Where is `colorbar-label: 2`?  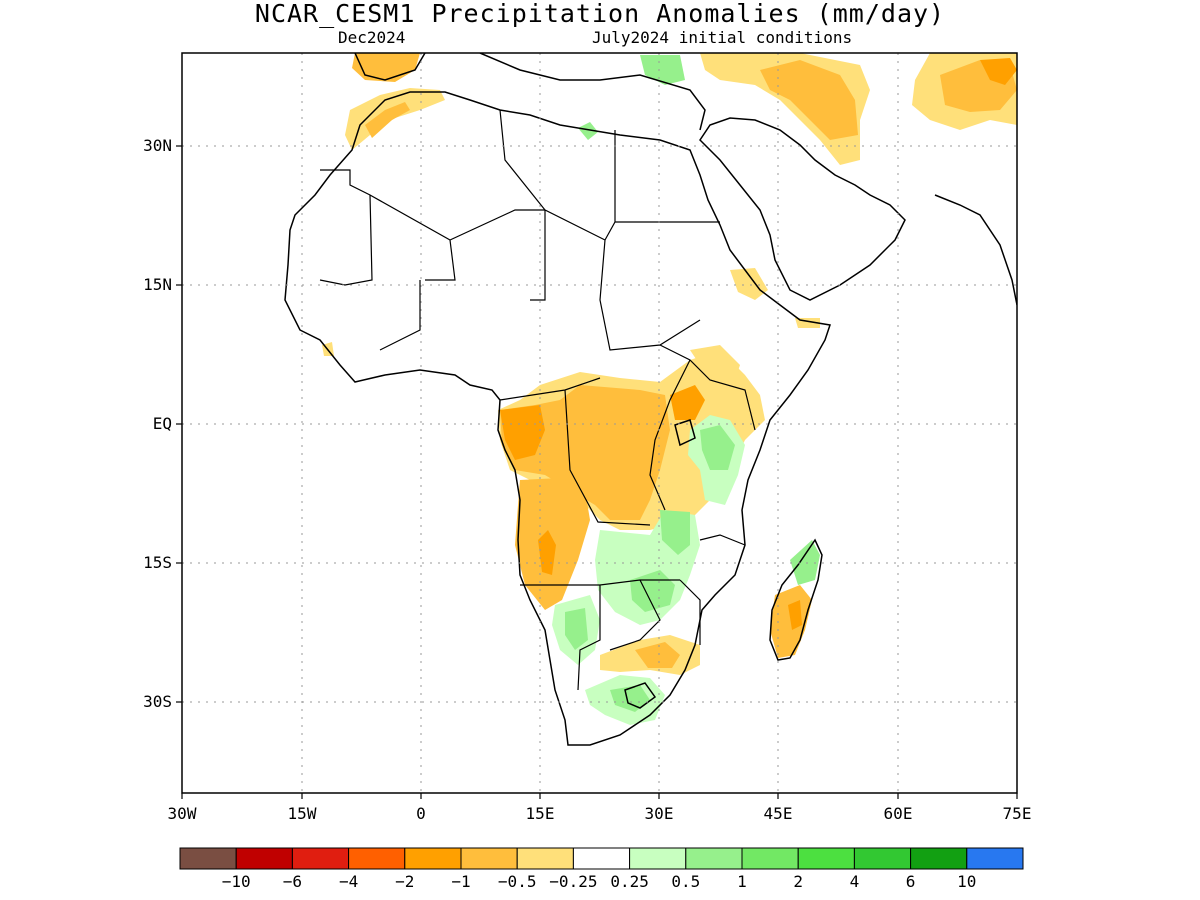
colorbar-label: 2 is located at coordinates (798, 881).